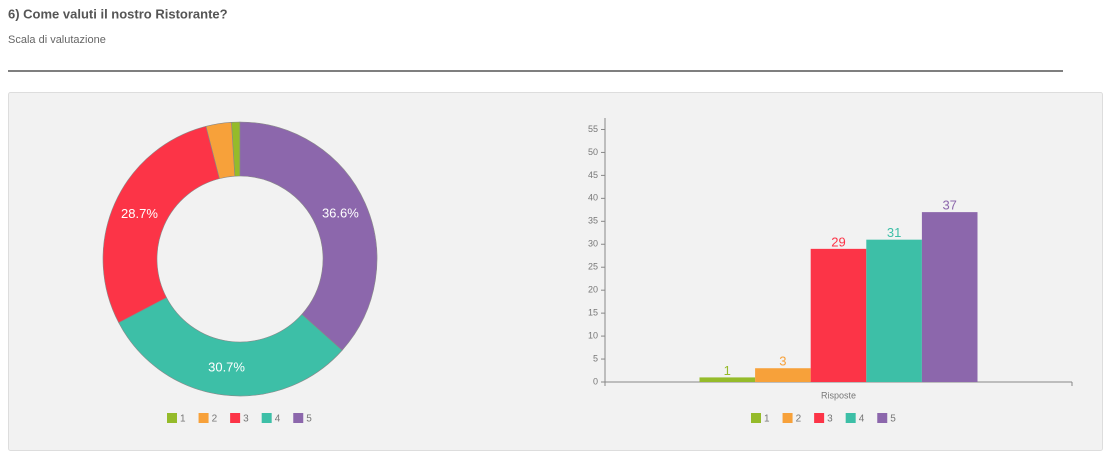 This screenshot has height=468, width=1118. Describe the element at coordinates (340, 212) in the screenshot. I see `slice-label: 36.6%` at that location.